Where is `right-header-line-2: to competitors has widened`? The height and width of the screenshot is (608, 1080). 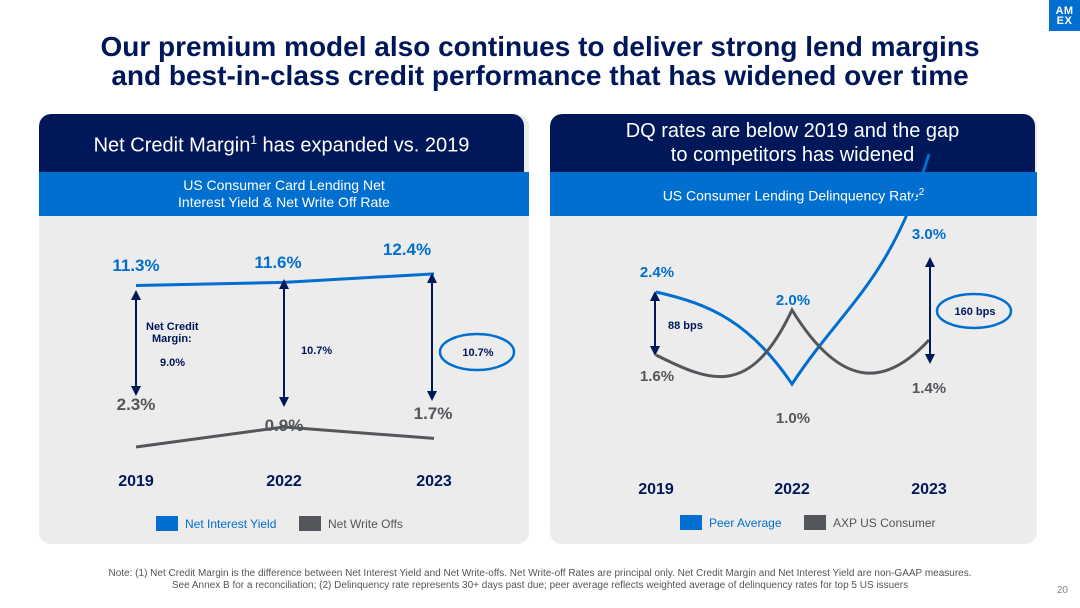
right-header-line-2: to competitors has widened is located at coordinates (792, 155).